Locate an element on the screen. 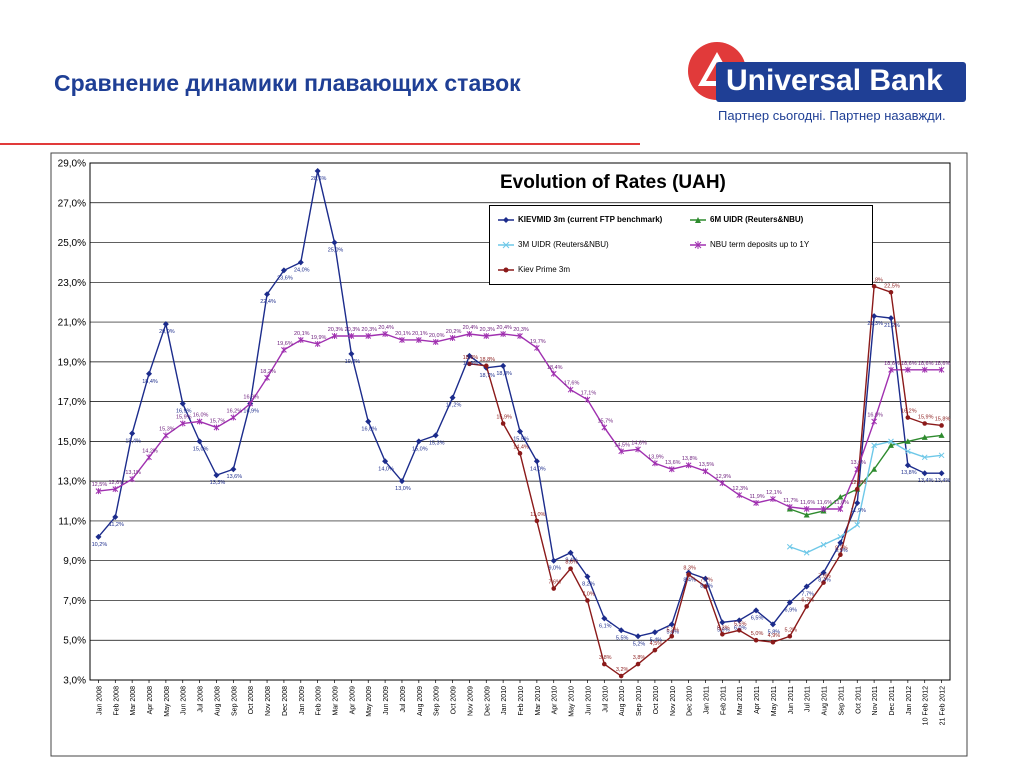 The height and width of the screenshot is (768, 1024). x-tick-label: Feb 2009 is located at coordinates (319, 701).